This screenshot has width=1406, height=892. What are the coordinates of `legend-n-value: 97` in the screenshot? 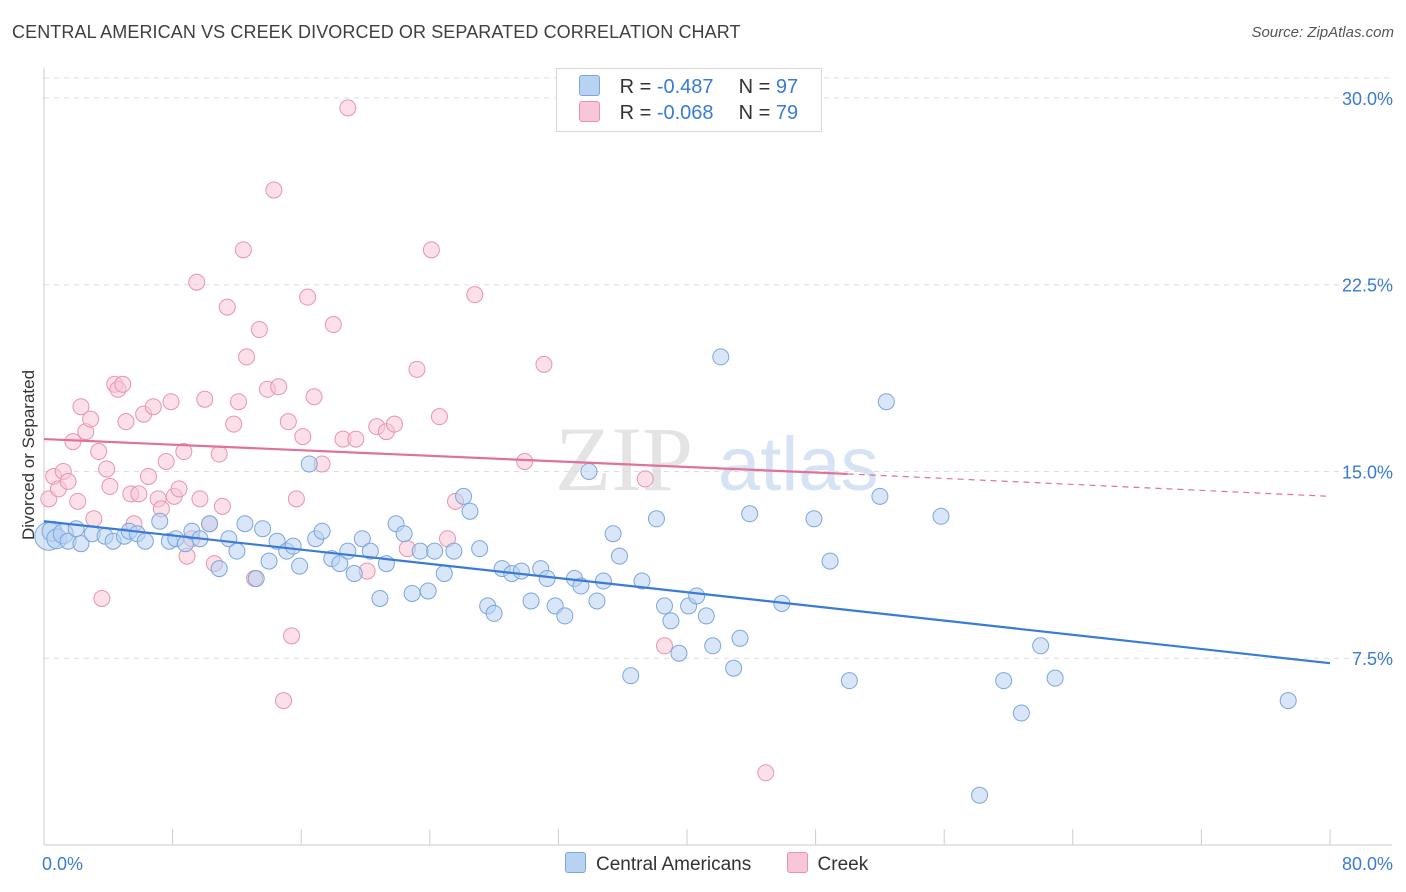 It's located at (787, 87).